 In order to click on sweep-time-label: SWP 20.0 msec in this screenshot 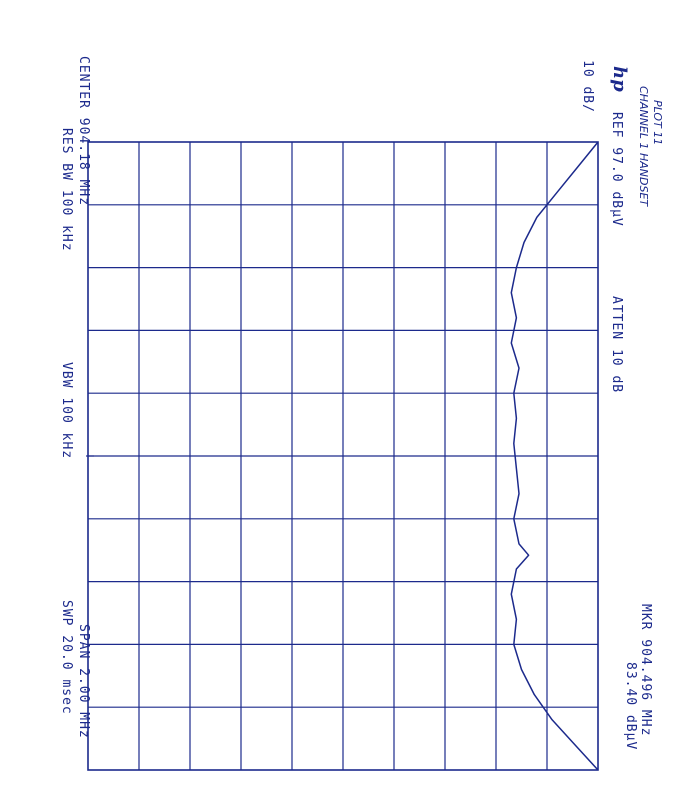, I will do `click(66, 657)`.